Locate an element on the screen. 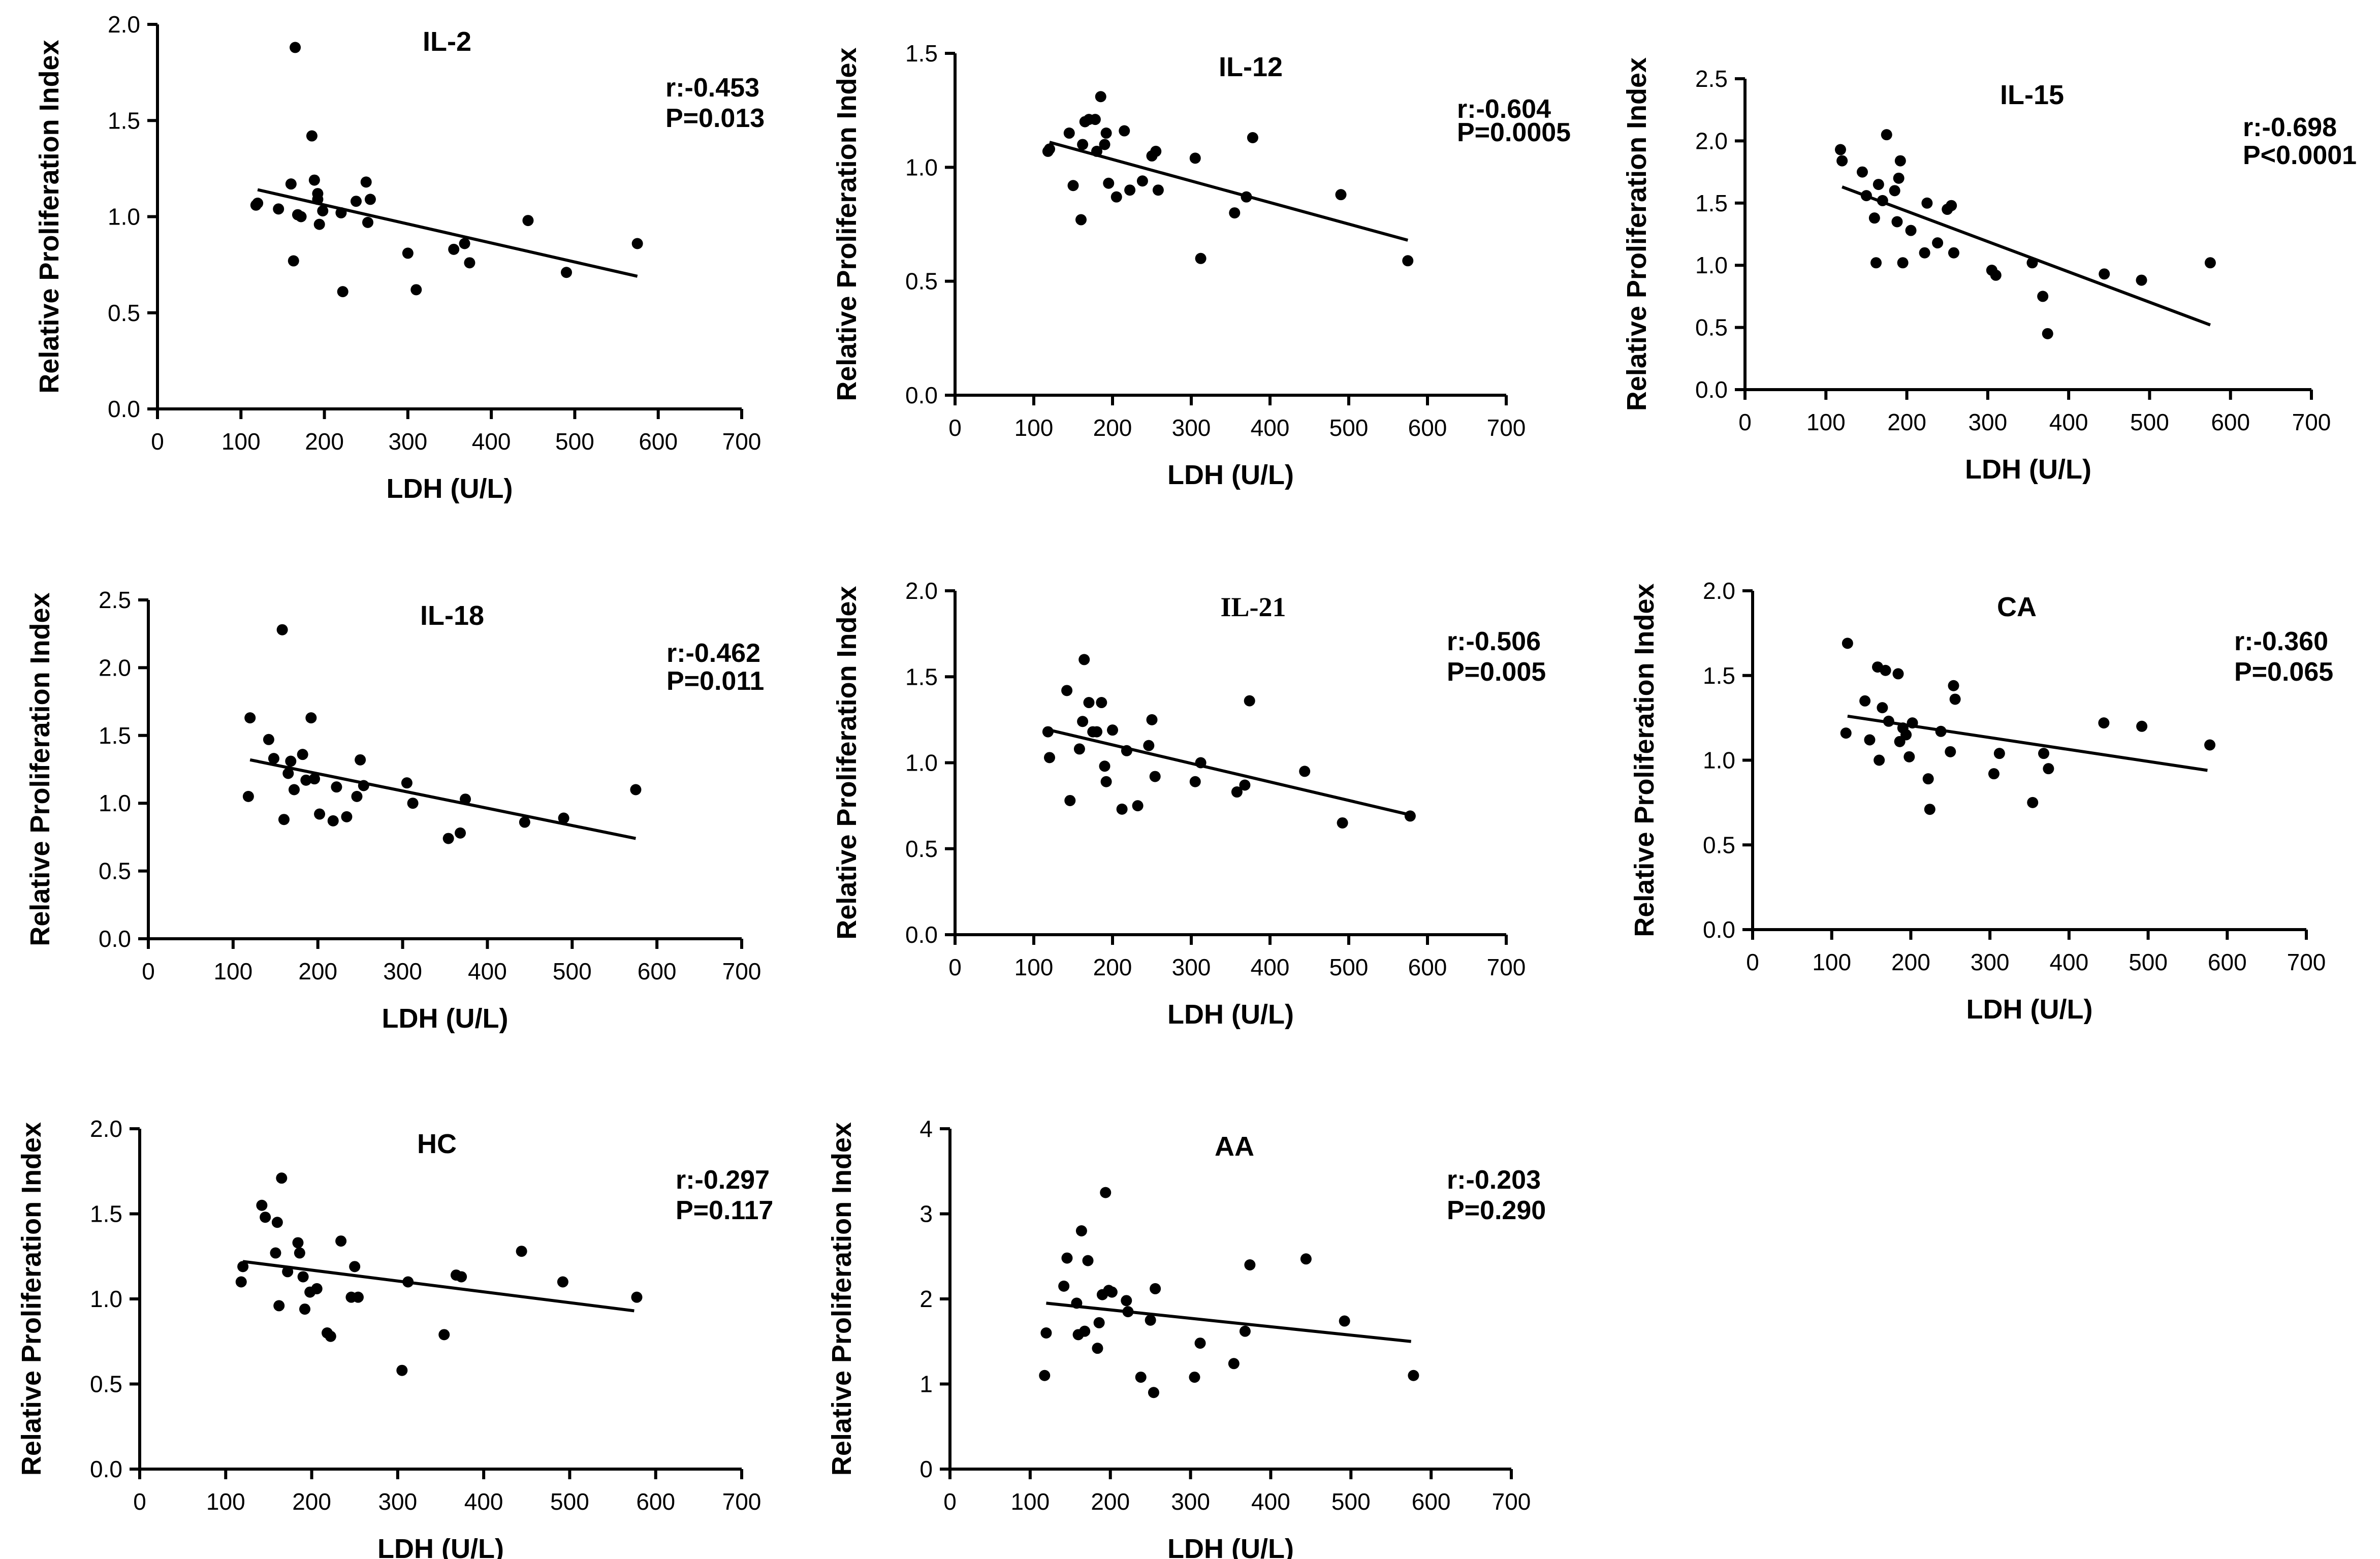 This screenshot has height=1559, width=2380. y-tick-label: 0.5 is located at coordinates (1711, 327).